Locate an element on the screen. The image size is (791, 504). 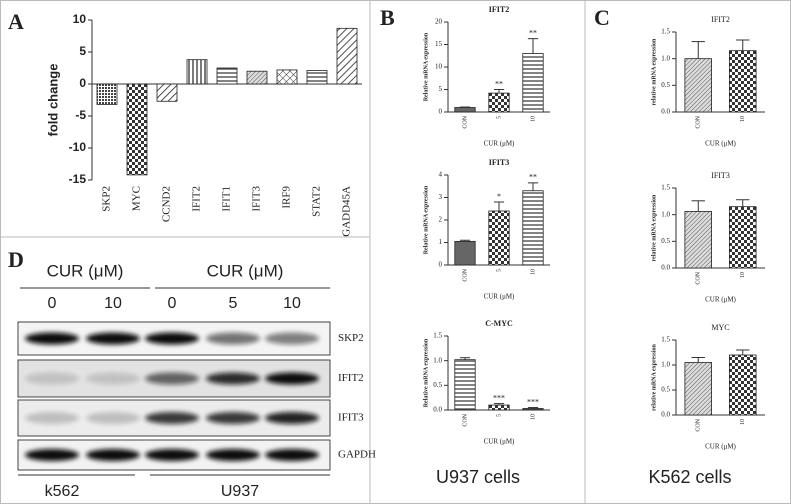
significance: ** is located at coordinates (533, 177).